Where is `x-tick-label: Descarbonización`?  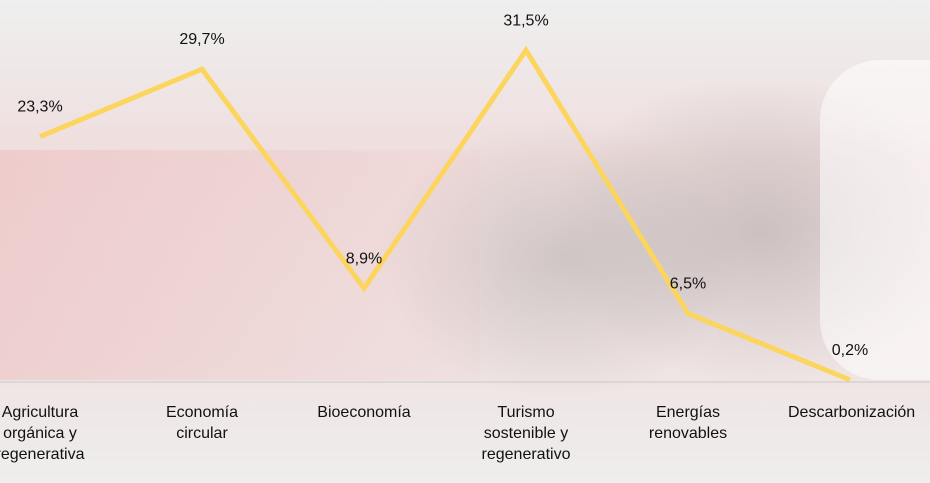
x-tick-label: Descarbonización is located at coordinates (852, 412).